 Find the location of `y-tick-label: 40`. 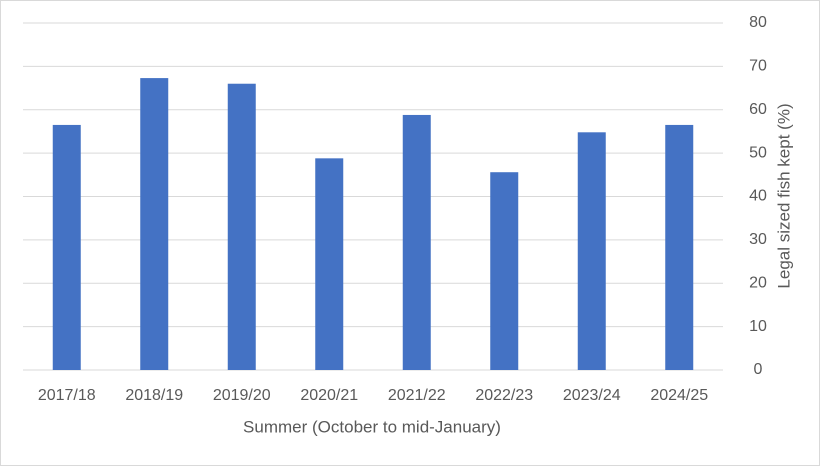

y-tick-label: 40 is located at coordinates (758, 196).